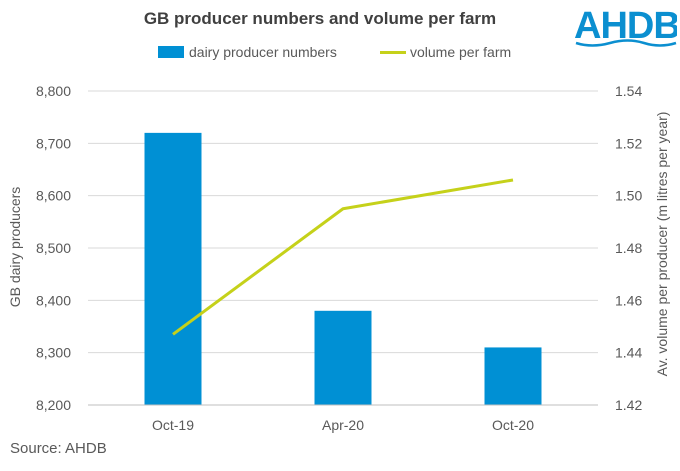  I want to click on y-right-tick-label: 1.54, so click(628, 91).